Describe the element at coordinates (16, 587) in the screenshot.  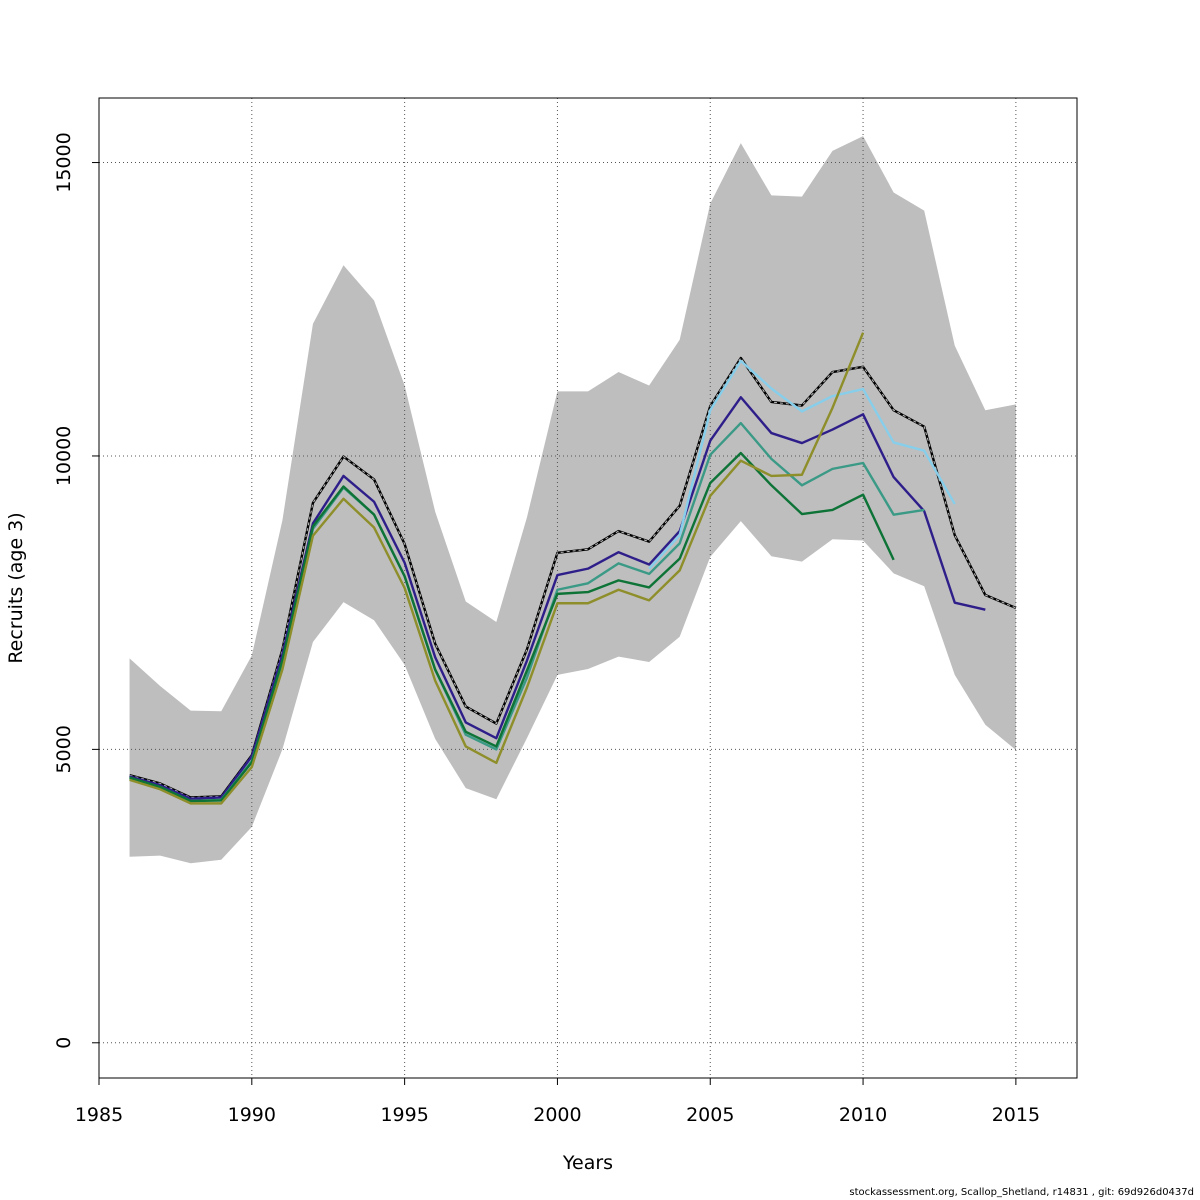
I see `y-axis-title: Recruits (age 3)` at that location.